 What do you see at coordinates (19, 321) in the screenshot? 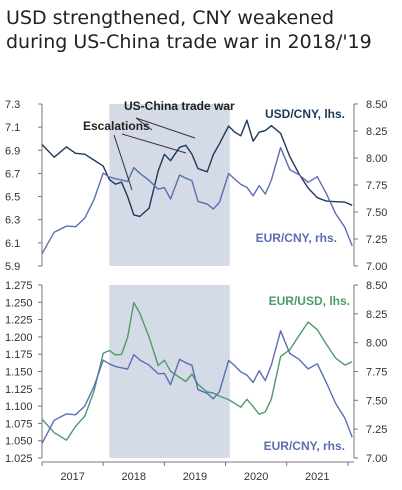
I see `left-tick-label: 1.225` at bounding box center [19, 321].